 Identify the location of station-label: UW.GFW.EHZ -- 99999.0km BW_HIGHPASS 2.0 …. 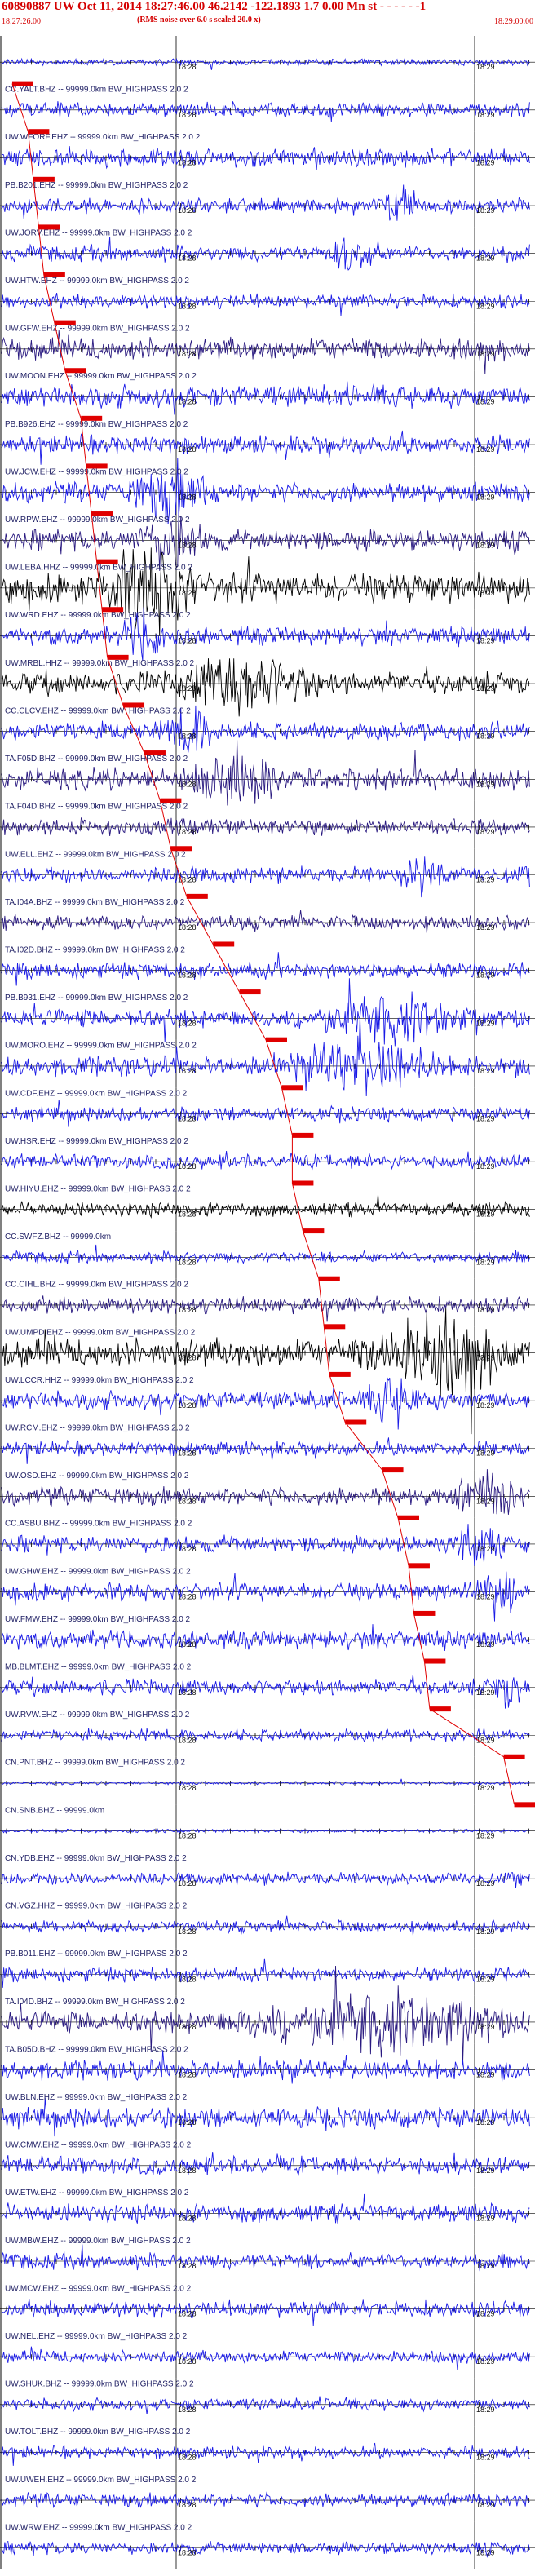
(97, 329).